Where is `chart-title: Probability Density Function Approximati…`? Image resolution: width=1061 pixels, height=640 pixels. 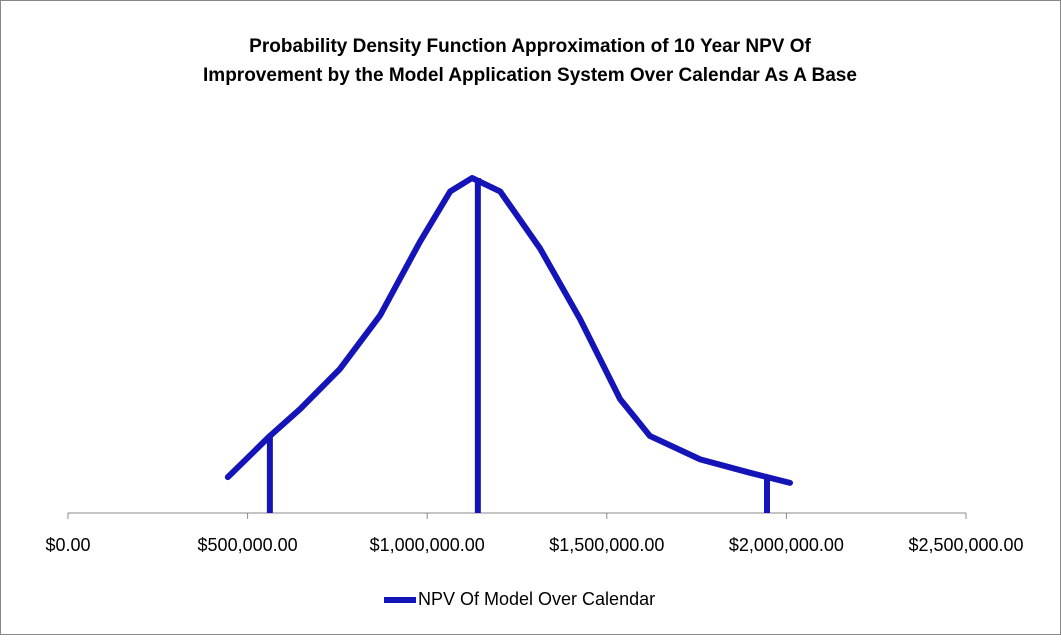 chart-title: Probability Density Function Approximati… is located at coordinates (530, 46).